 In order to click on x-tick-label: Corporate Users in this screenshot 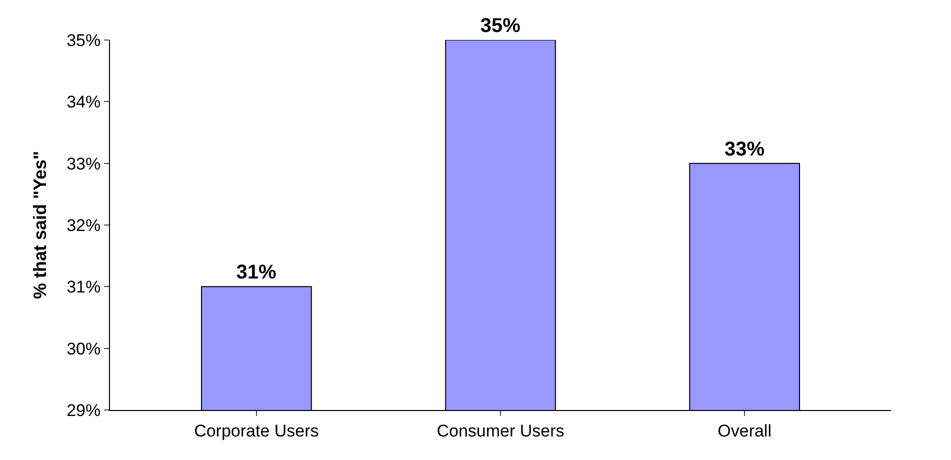, I will do `click(256, 430)`.